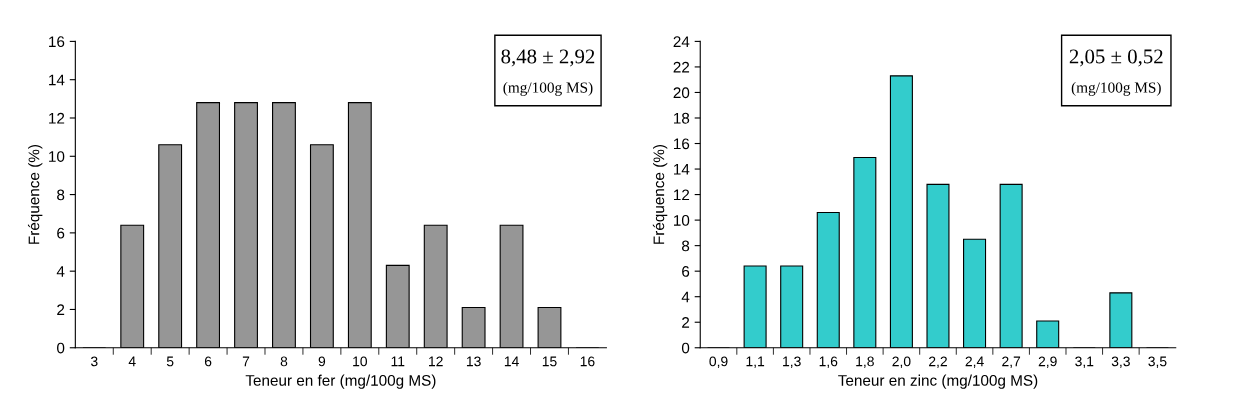 Image resolution: width=1235 pixels, height=414 pixels. What do you see at coordinates (473, 361) in the screenshot?
I see `x-tick-label: 13` at bounding box center [473, 361].